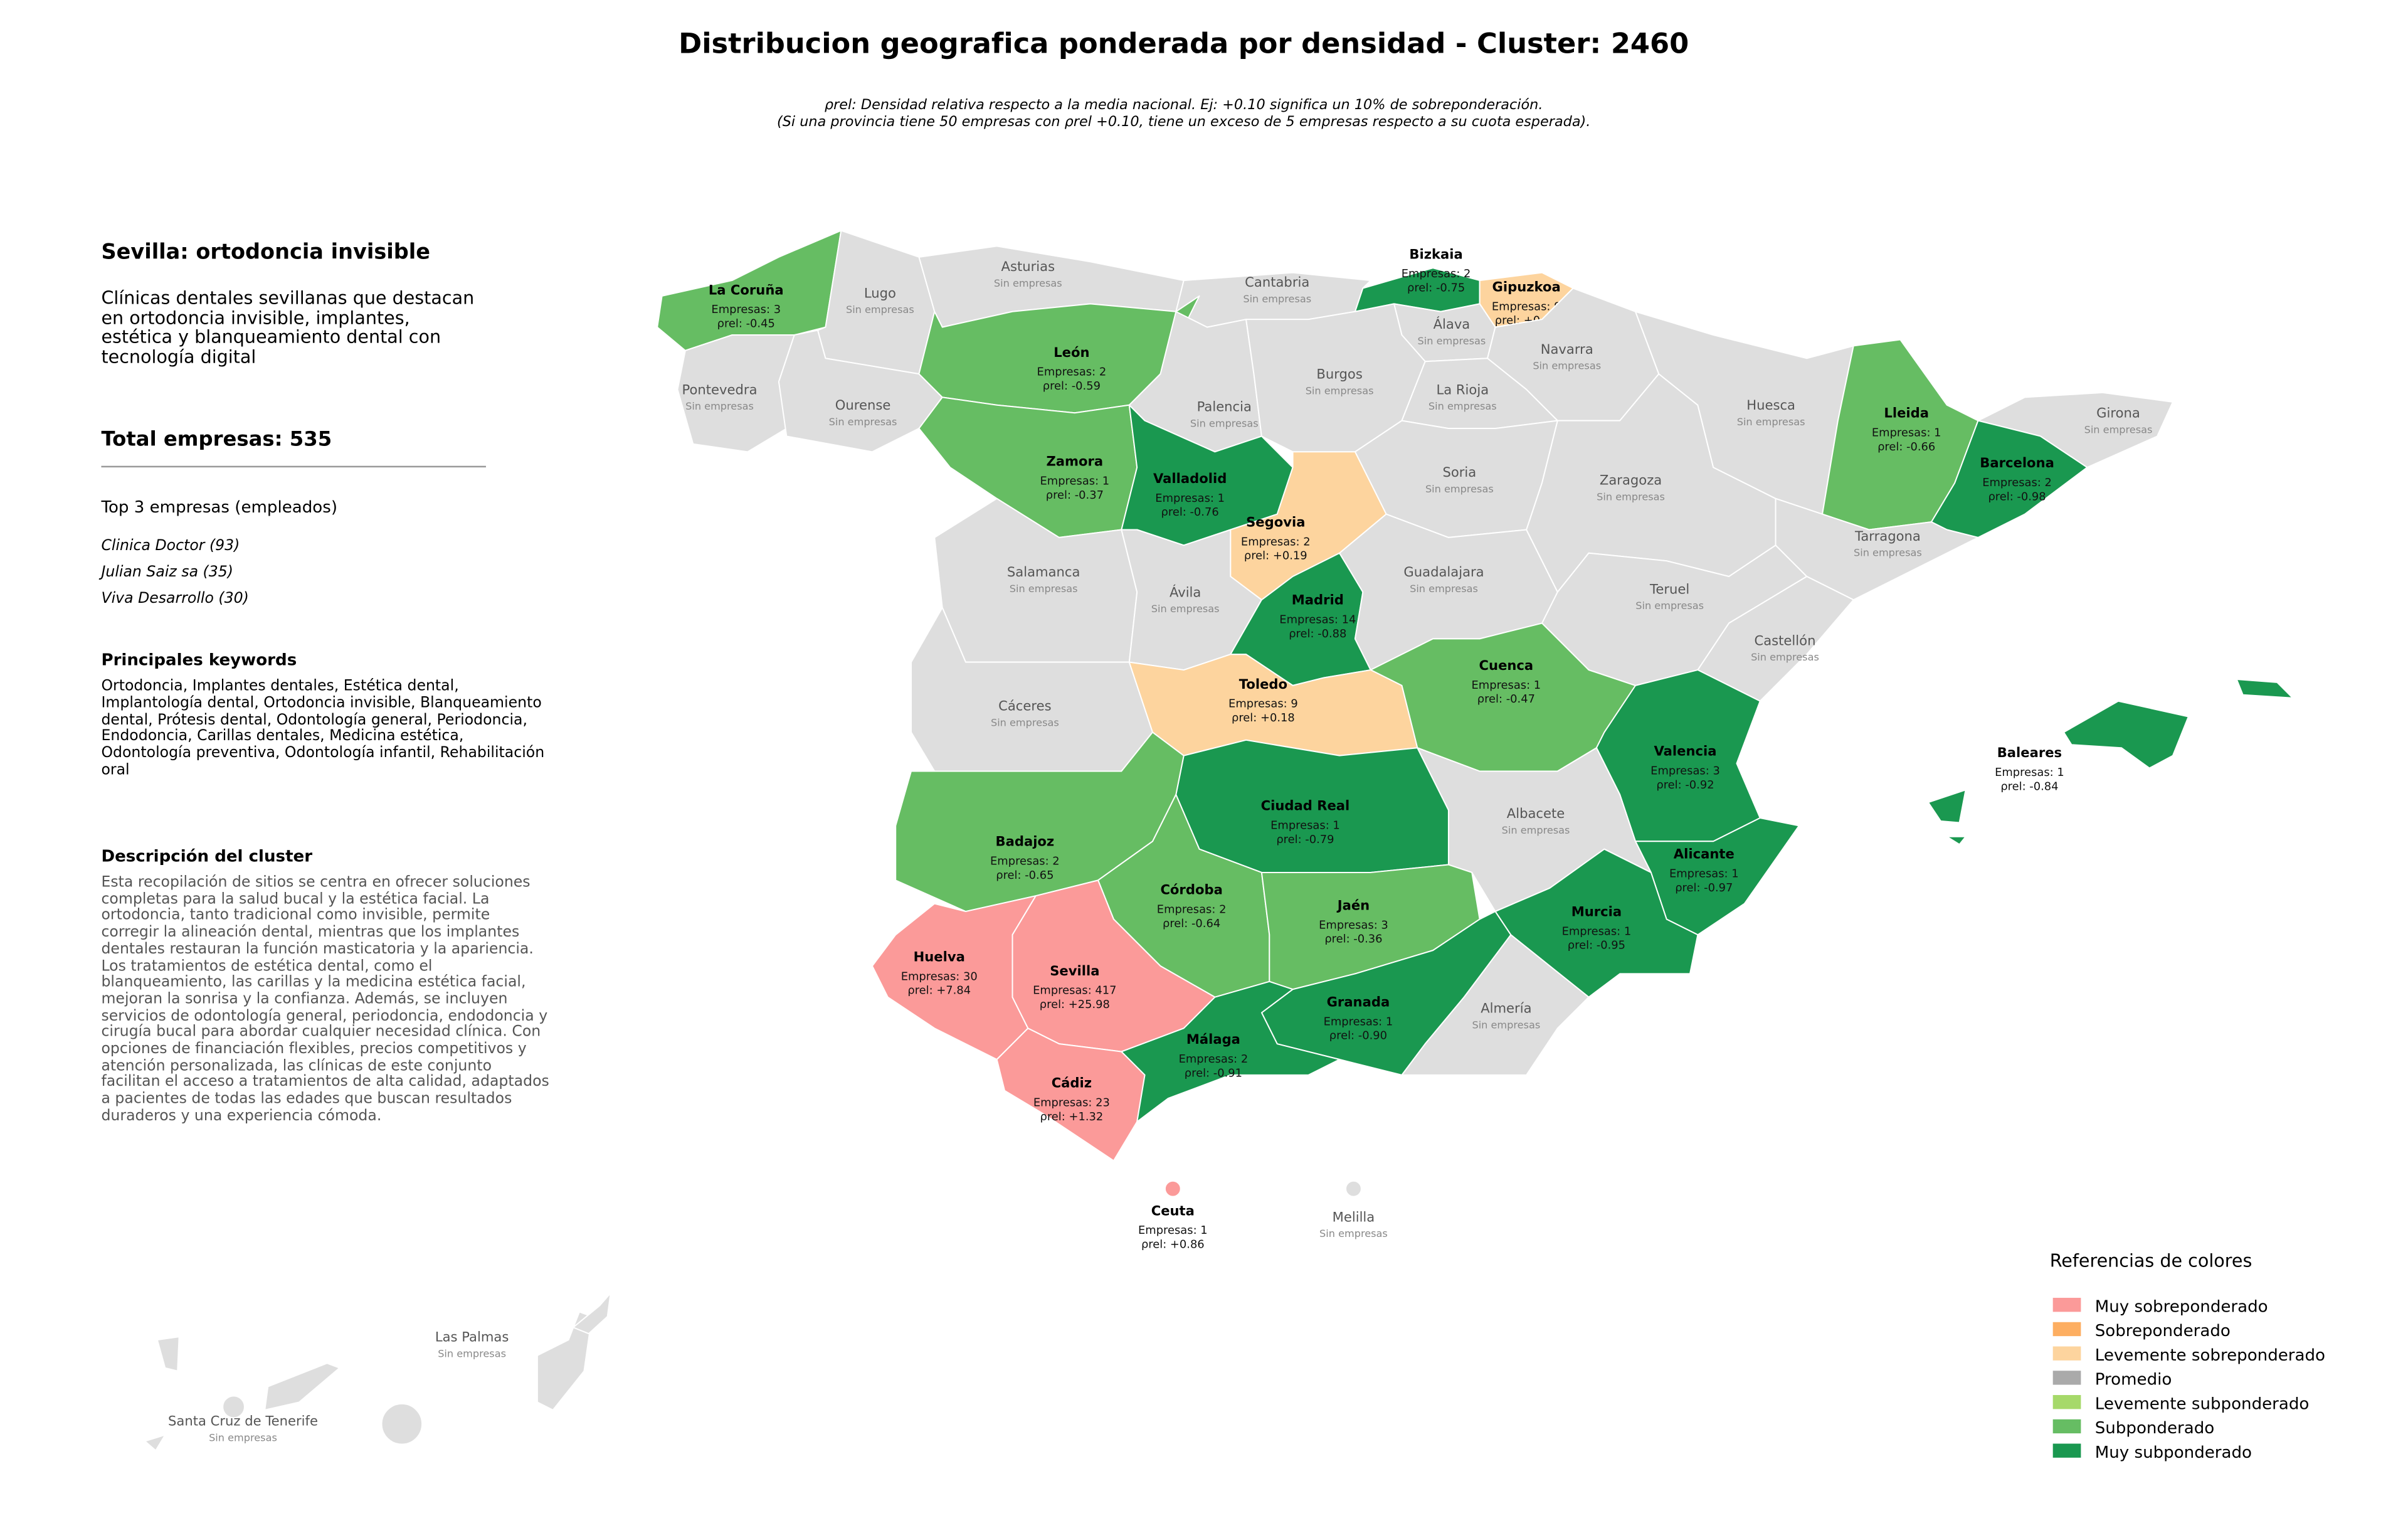 Image resolution: width=2408 pixels, height=1528 pixels. I want to click on top-title: Top 3 empresas (empleados), so click(219, 507).